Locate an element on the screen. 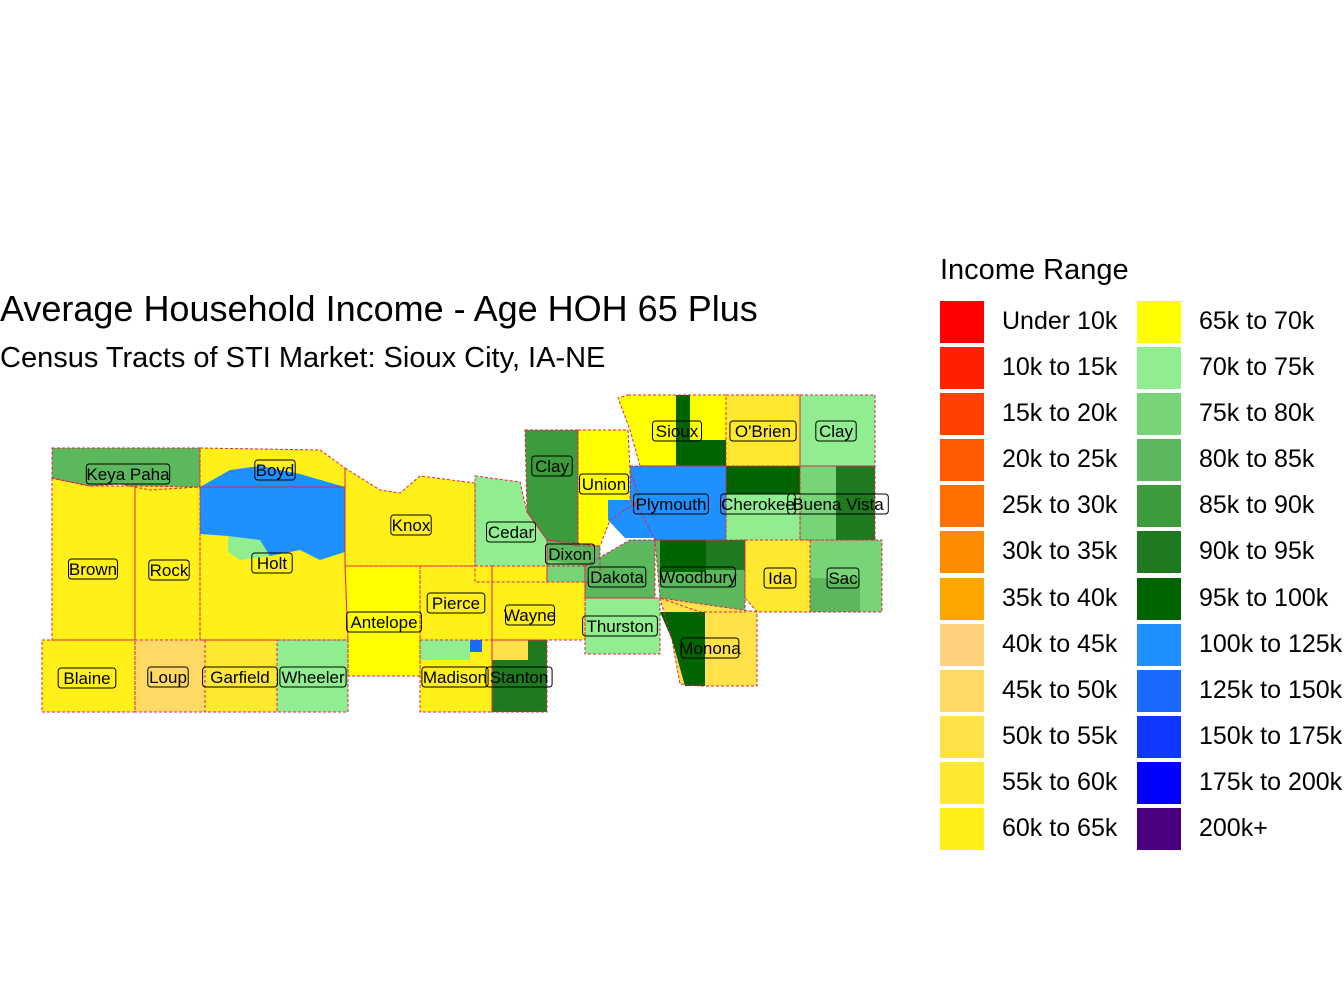 The image size is (1344, 1008). county-label: Wheeler is located at coordinates (313, 677).